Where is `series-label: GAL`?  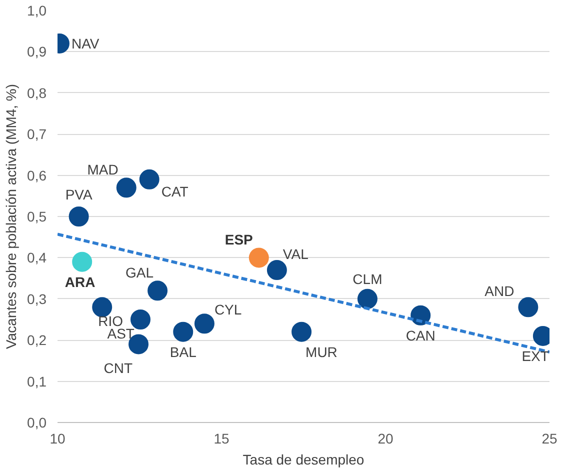
series-label: GAL is located at coordinates (140, 272).